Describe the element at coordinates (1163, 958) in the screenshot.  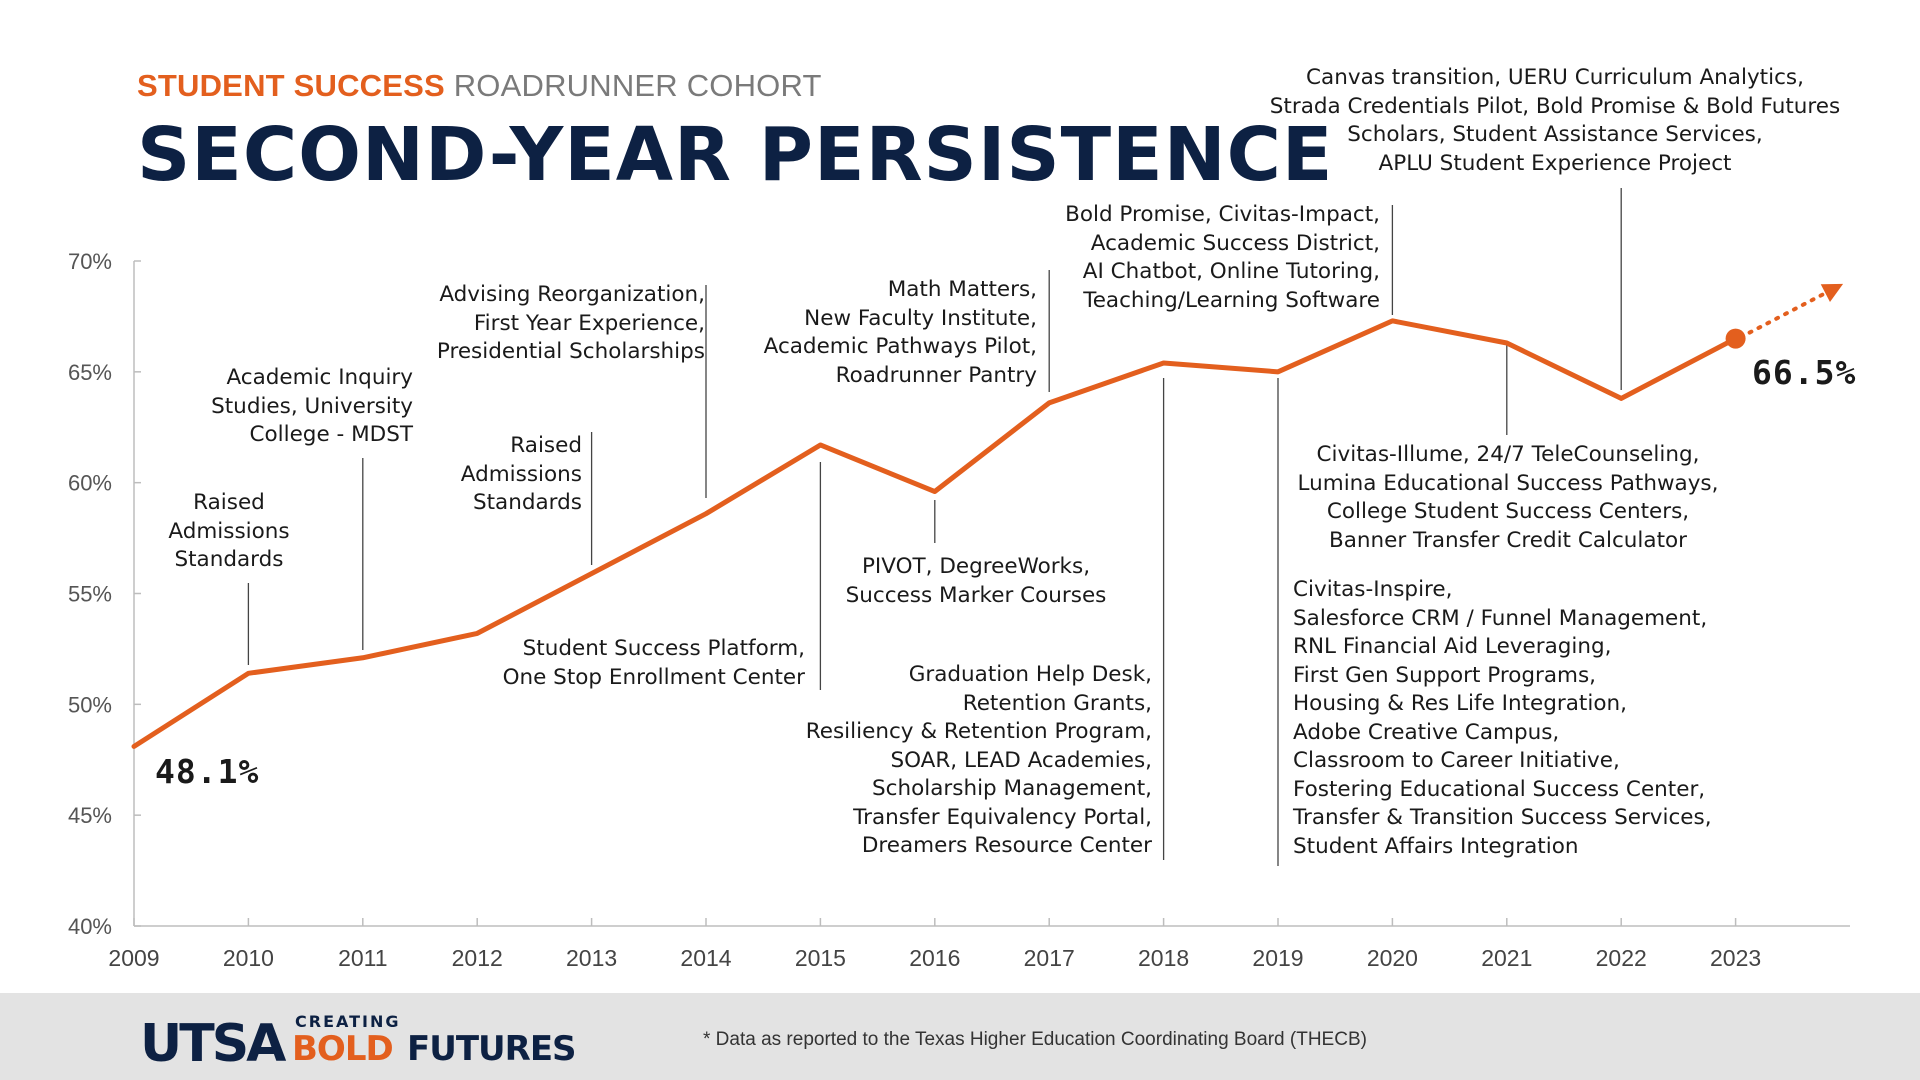
I see `x-tick-label: 2018` at that location.